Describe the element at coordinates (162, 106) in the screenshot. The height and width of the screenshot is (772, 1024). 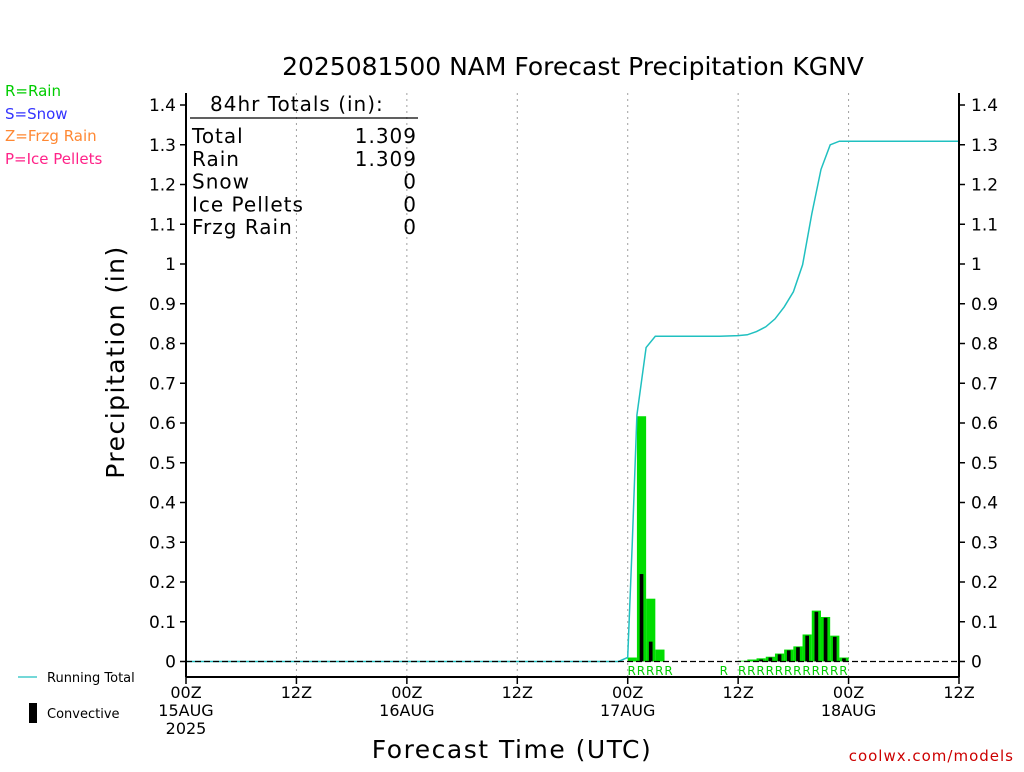
I see `y-tick-label-left: 1.4` at that location.